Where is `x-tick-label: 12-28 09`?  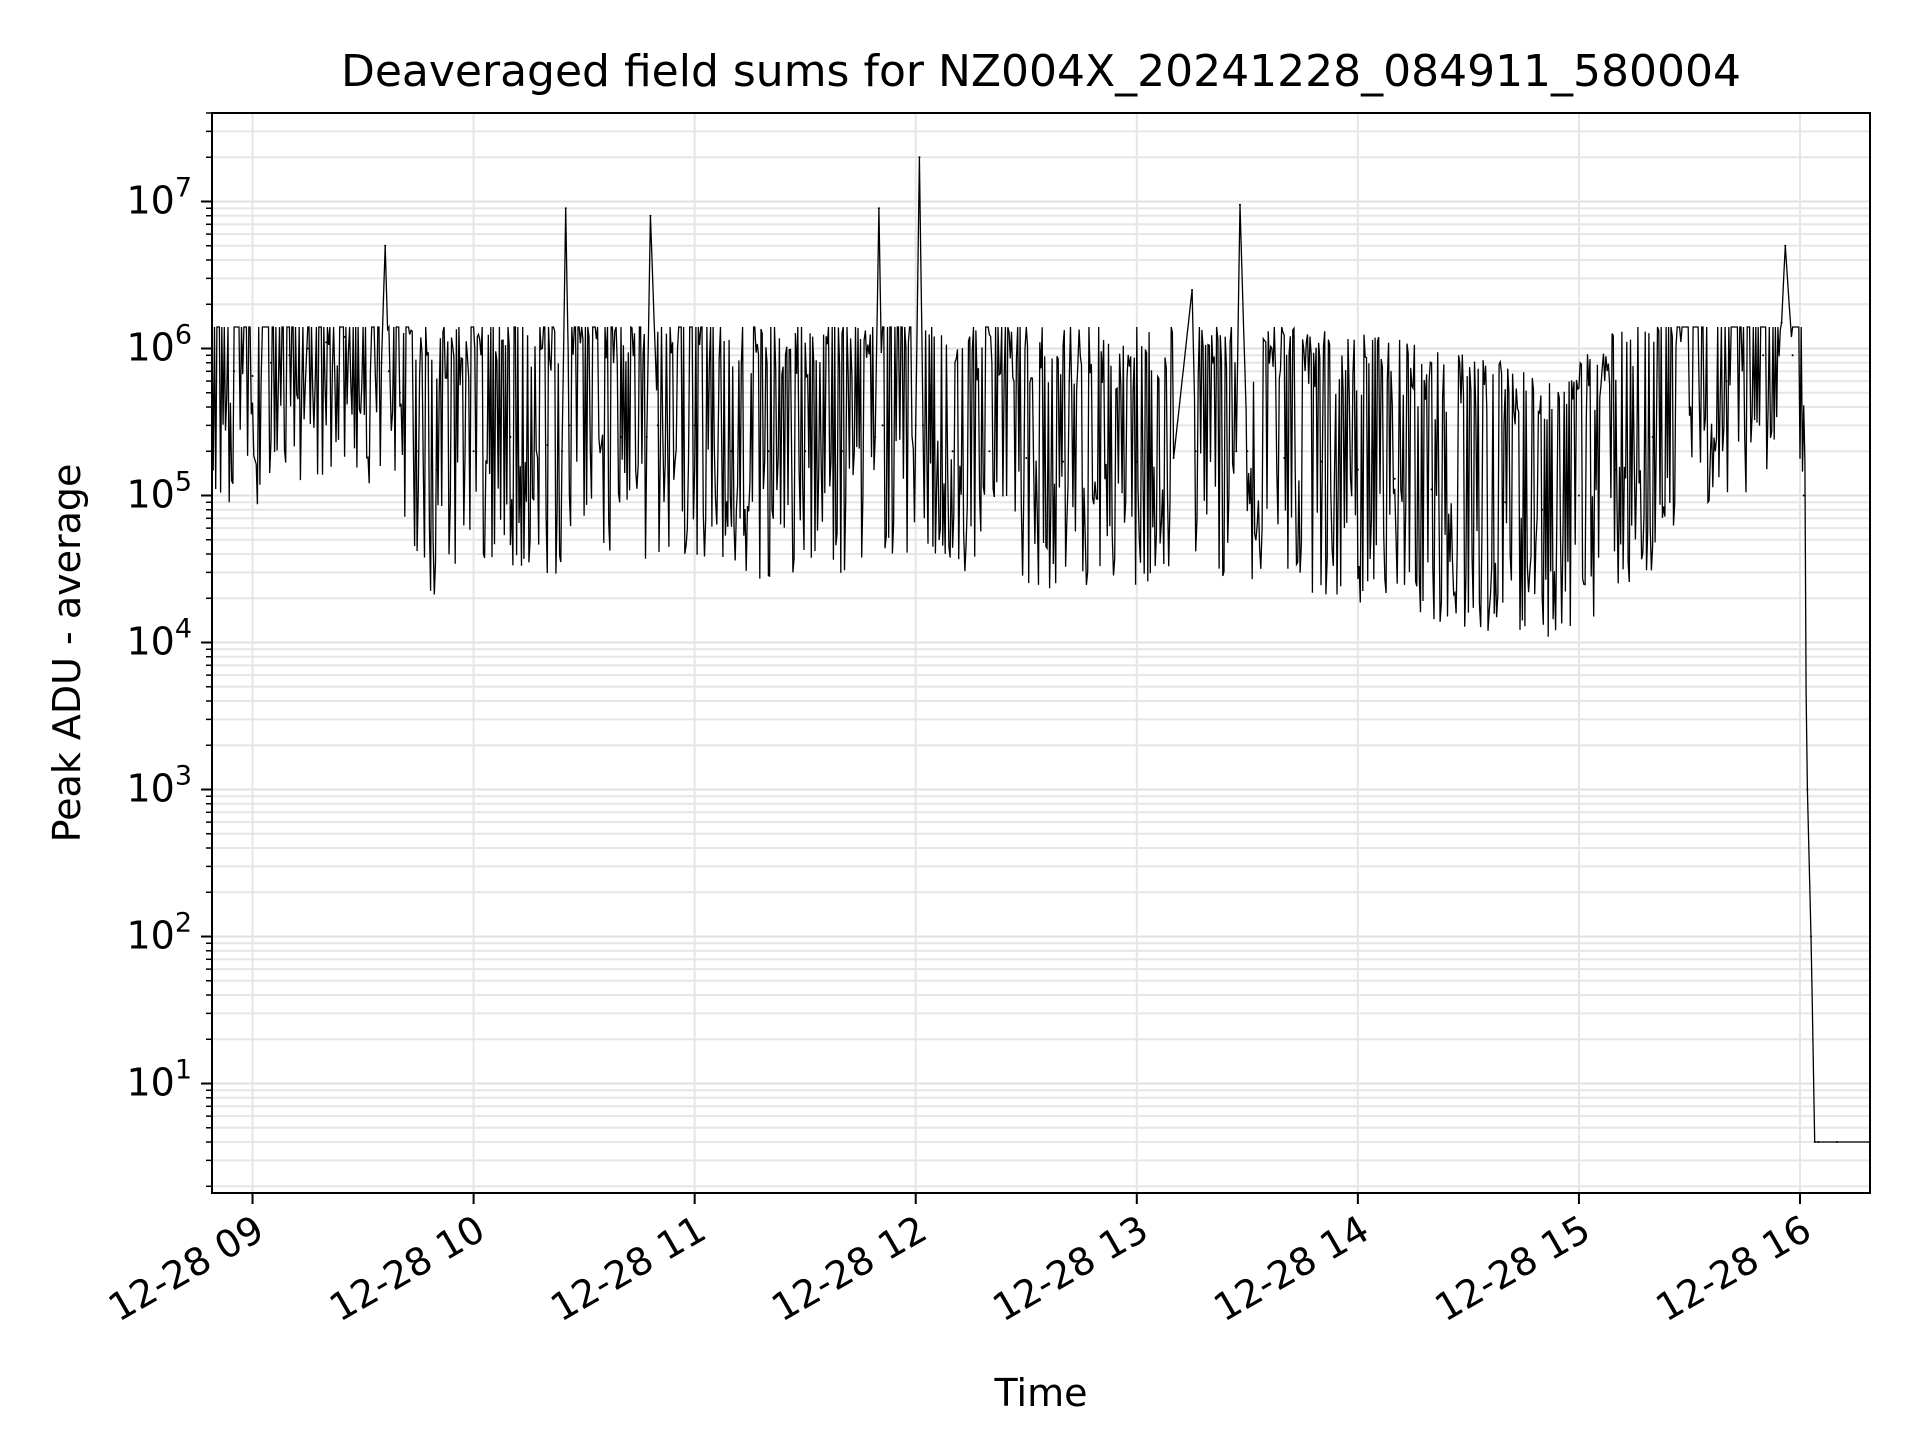
x-tick-label: 12-28 09 is located at coordinates (186, 1269).